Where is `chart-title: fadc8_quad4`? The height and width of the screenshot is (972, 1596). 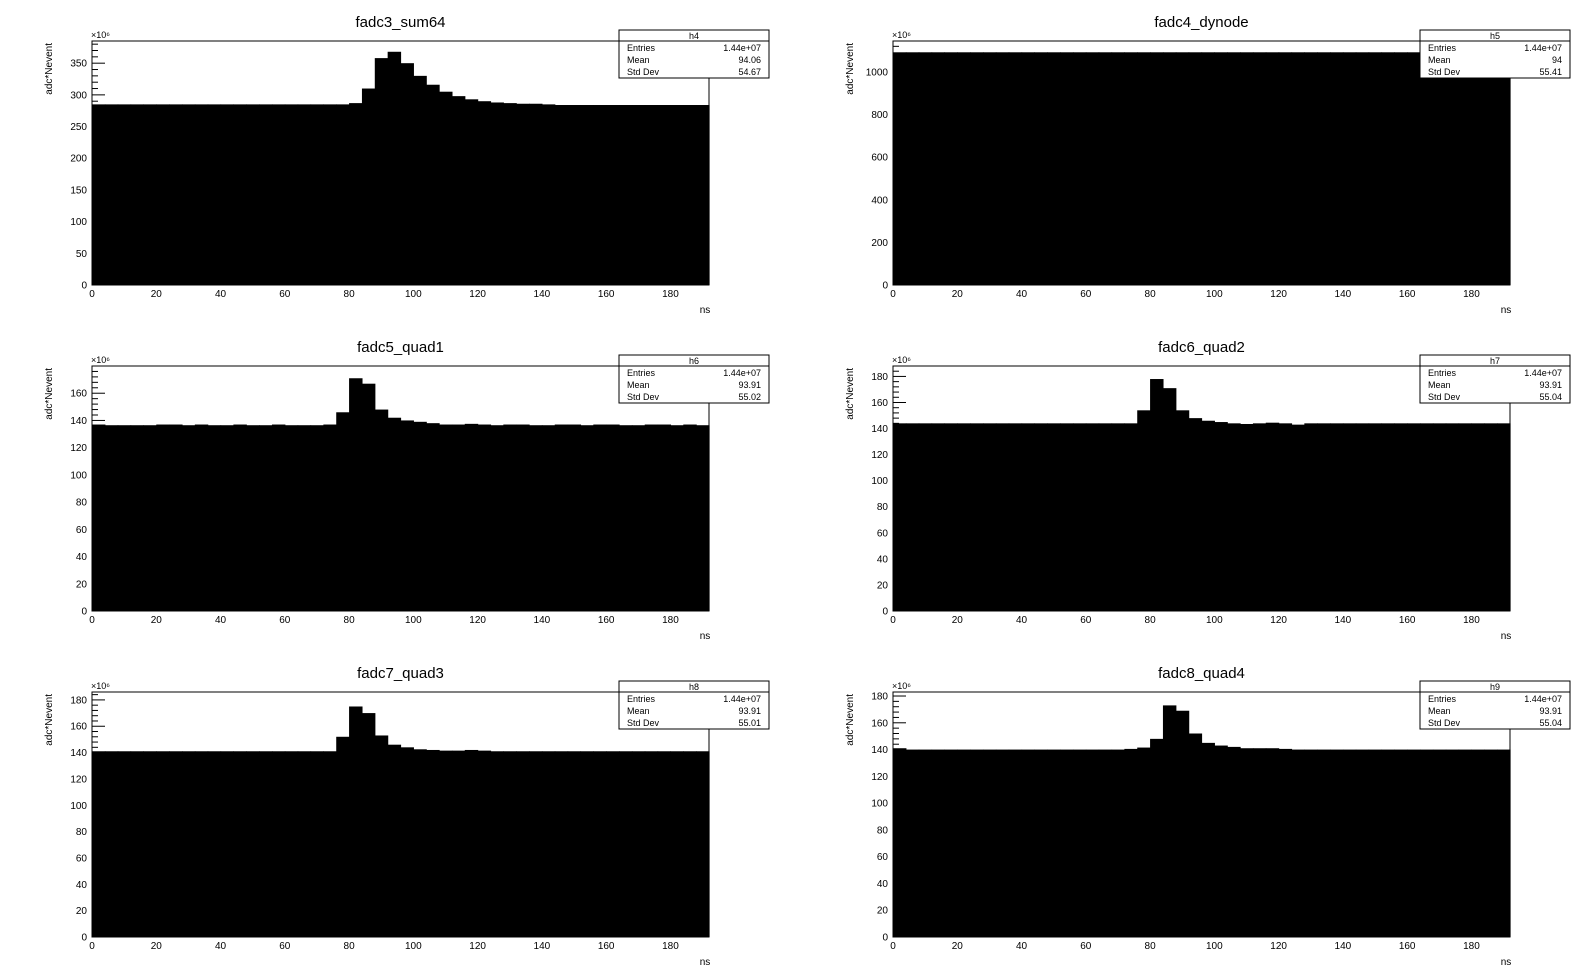
chart-title: fadc8_quad4 is located at coordinates (1201, 673).